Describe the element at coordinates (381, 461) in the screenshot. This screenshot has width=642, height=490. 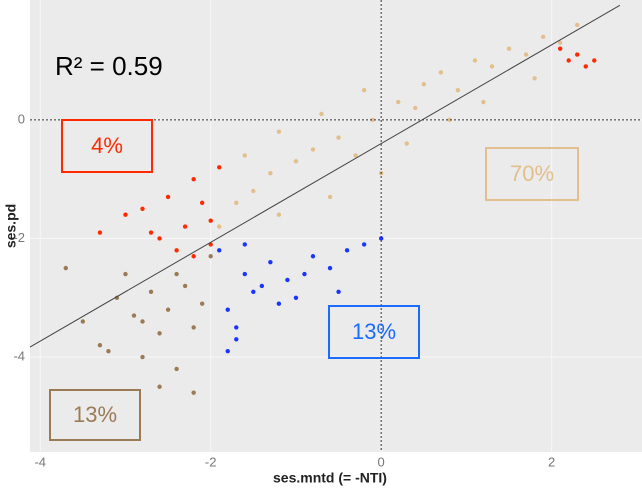
I see `x-tick-label: 0` at that location.